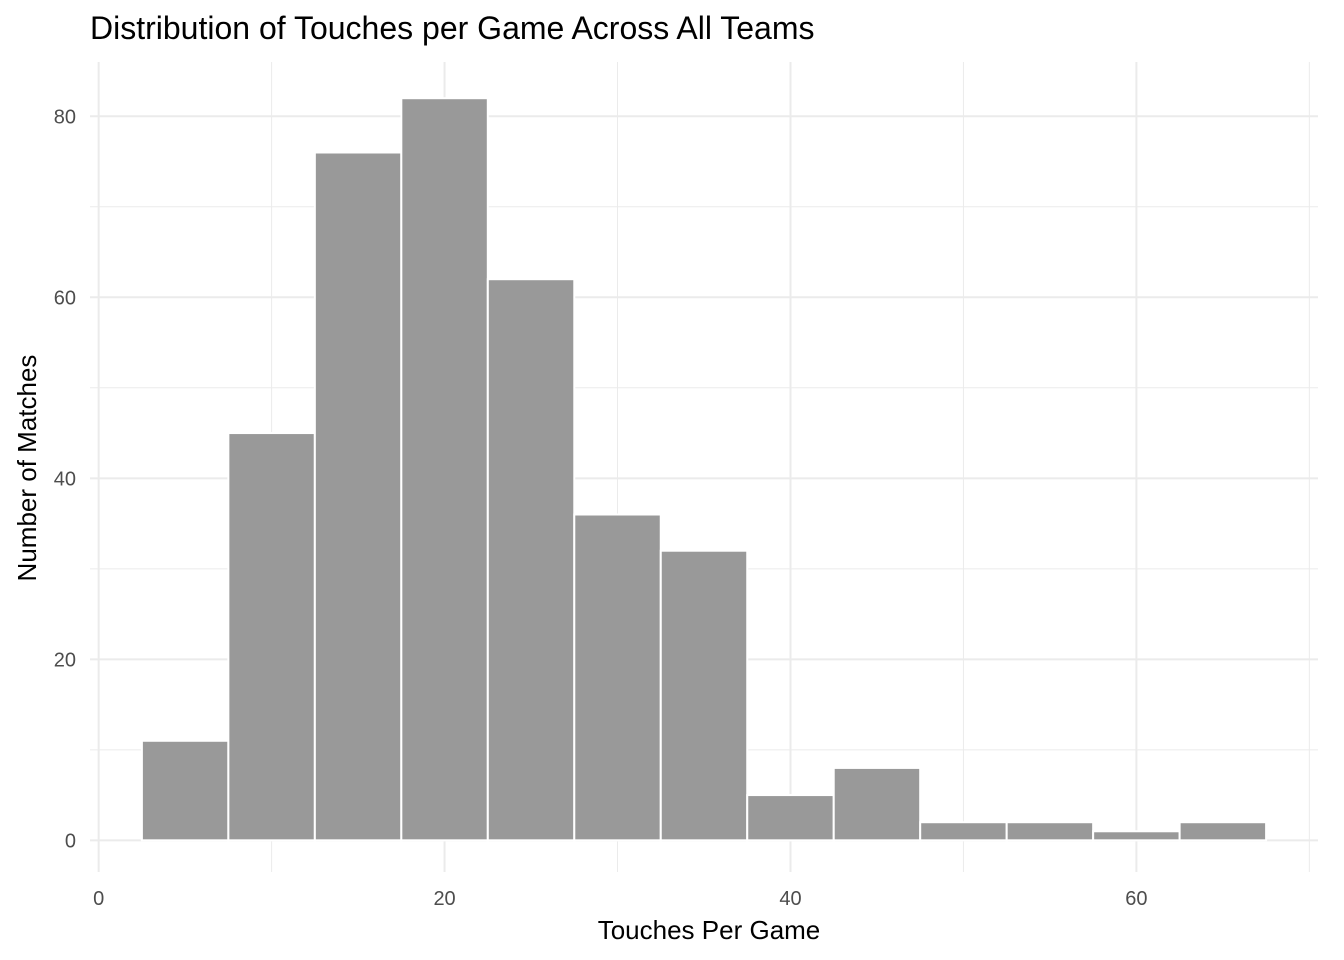 Image resolution: width=1344 pixels, height=960 pixels. I want to click on x-axis-title: Touches Per Game, so click(709, 930).